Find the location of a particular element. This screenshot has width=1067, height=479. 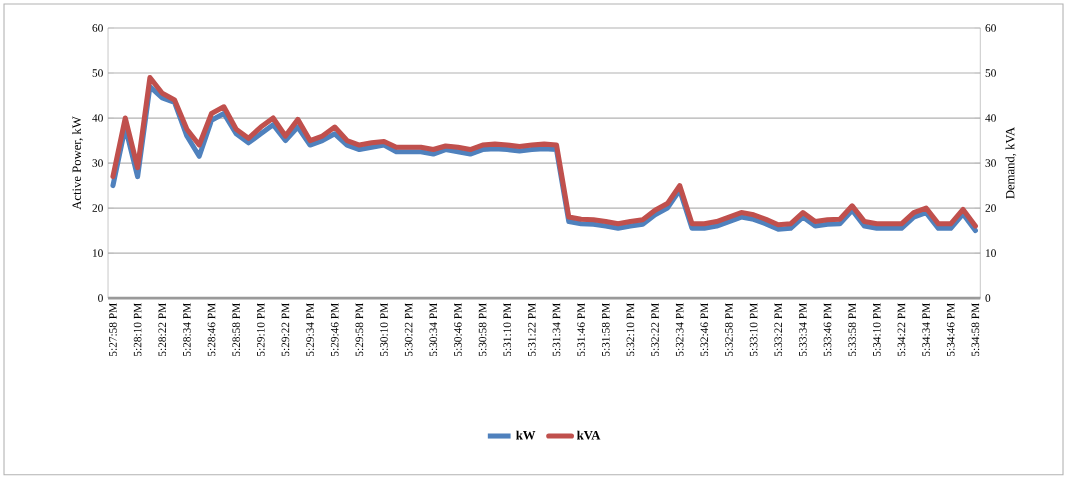

x-tick-label: 5:33:34 PM is located at coordinates (803, 330).